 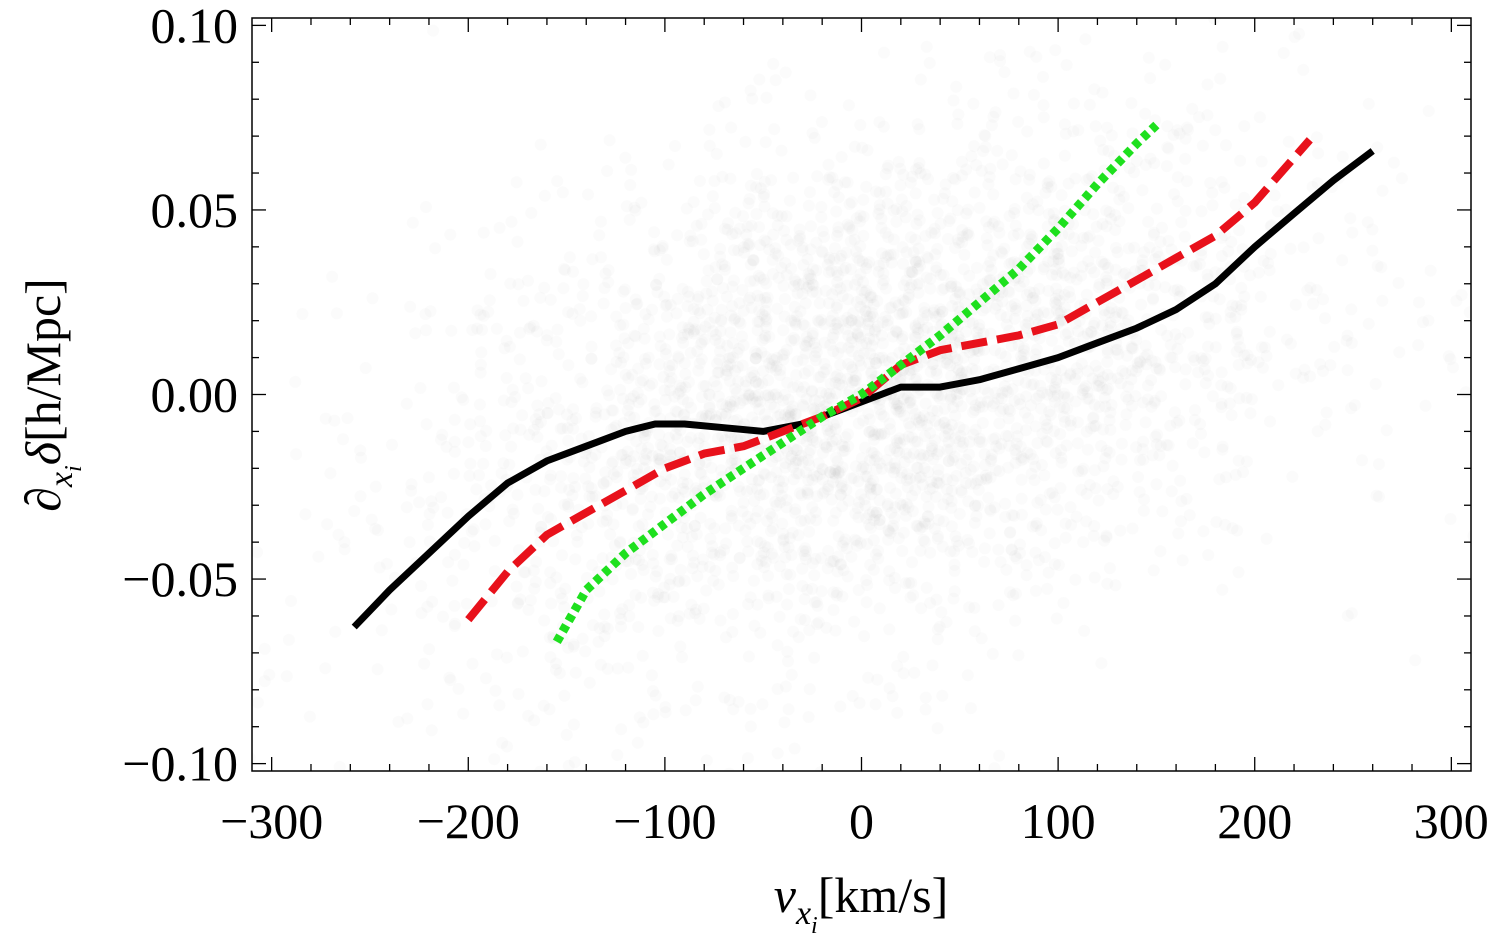 What do you see at coordinates (195, 395) in the screenshot?
I see `y-tick-label: 0.00` at bounding box center [195, 395].